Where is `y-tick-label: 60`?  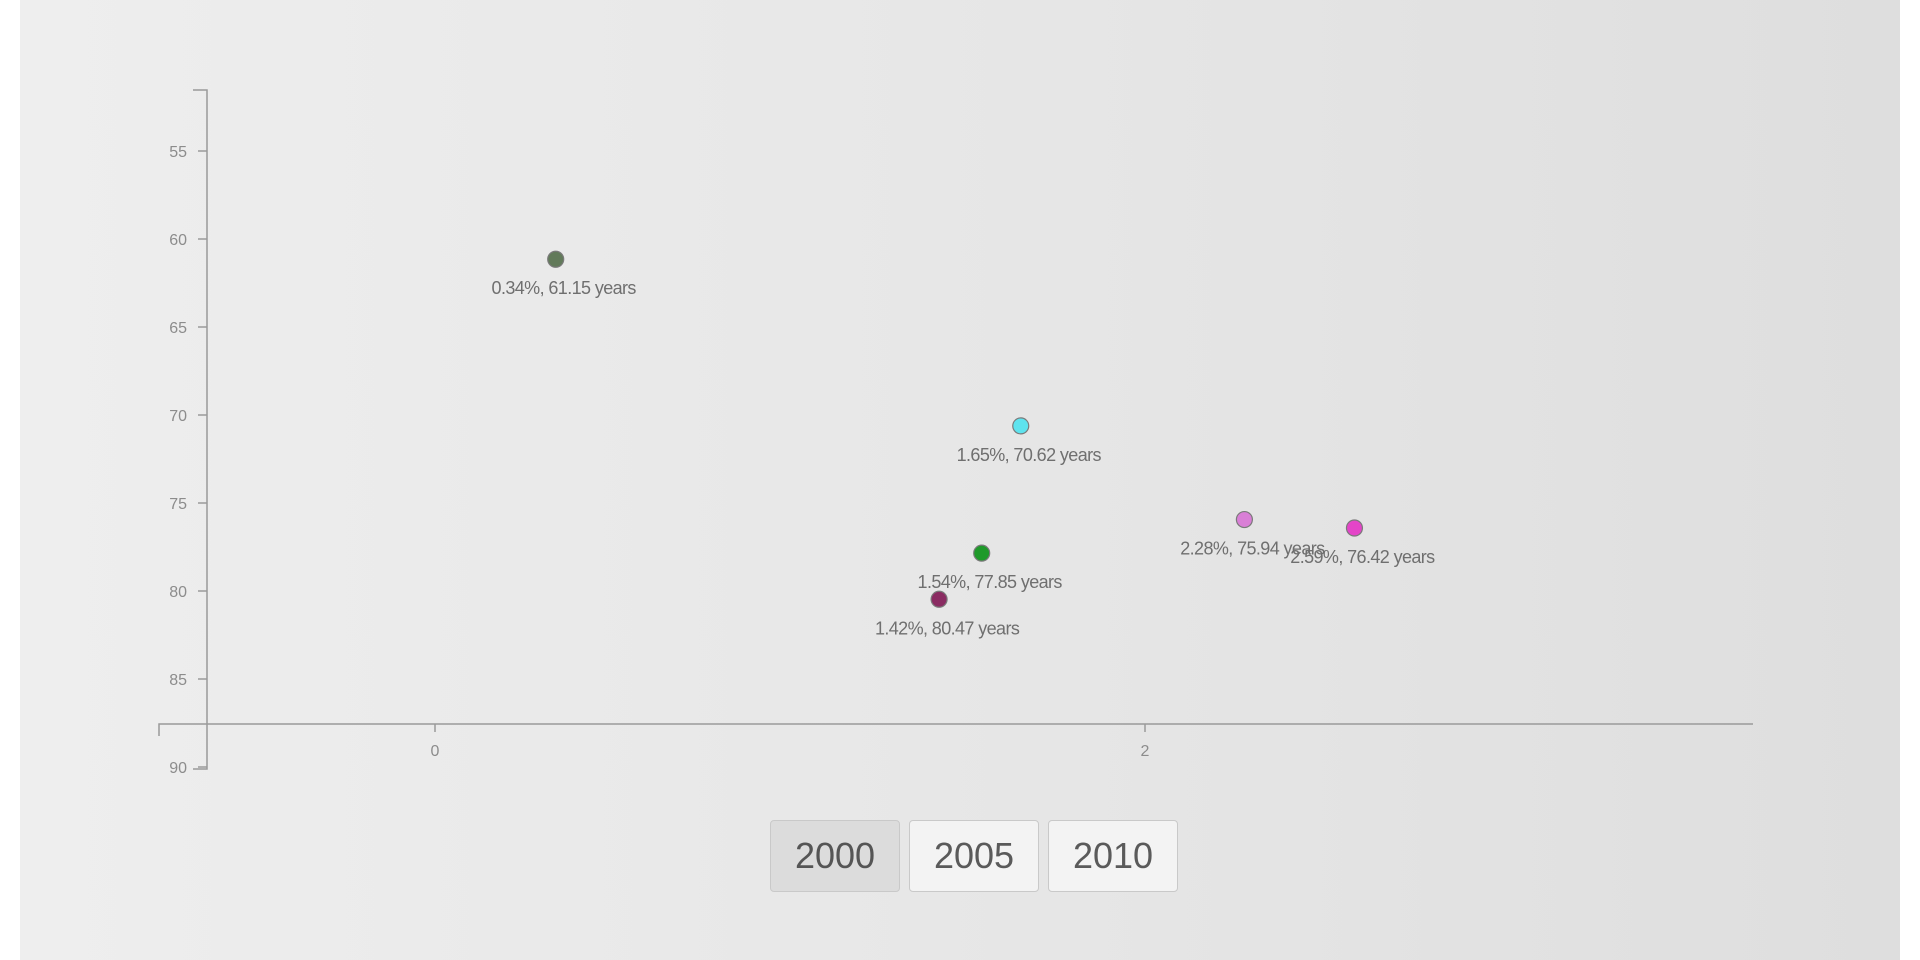
y-tick-label: 60 is located at coordinates (178, 240).